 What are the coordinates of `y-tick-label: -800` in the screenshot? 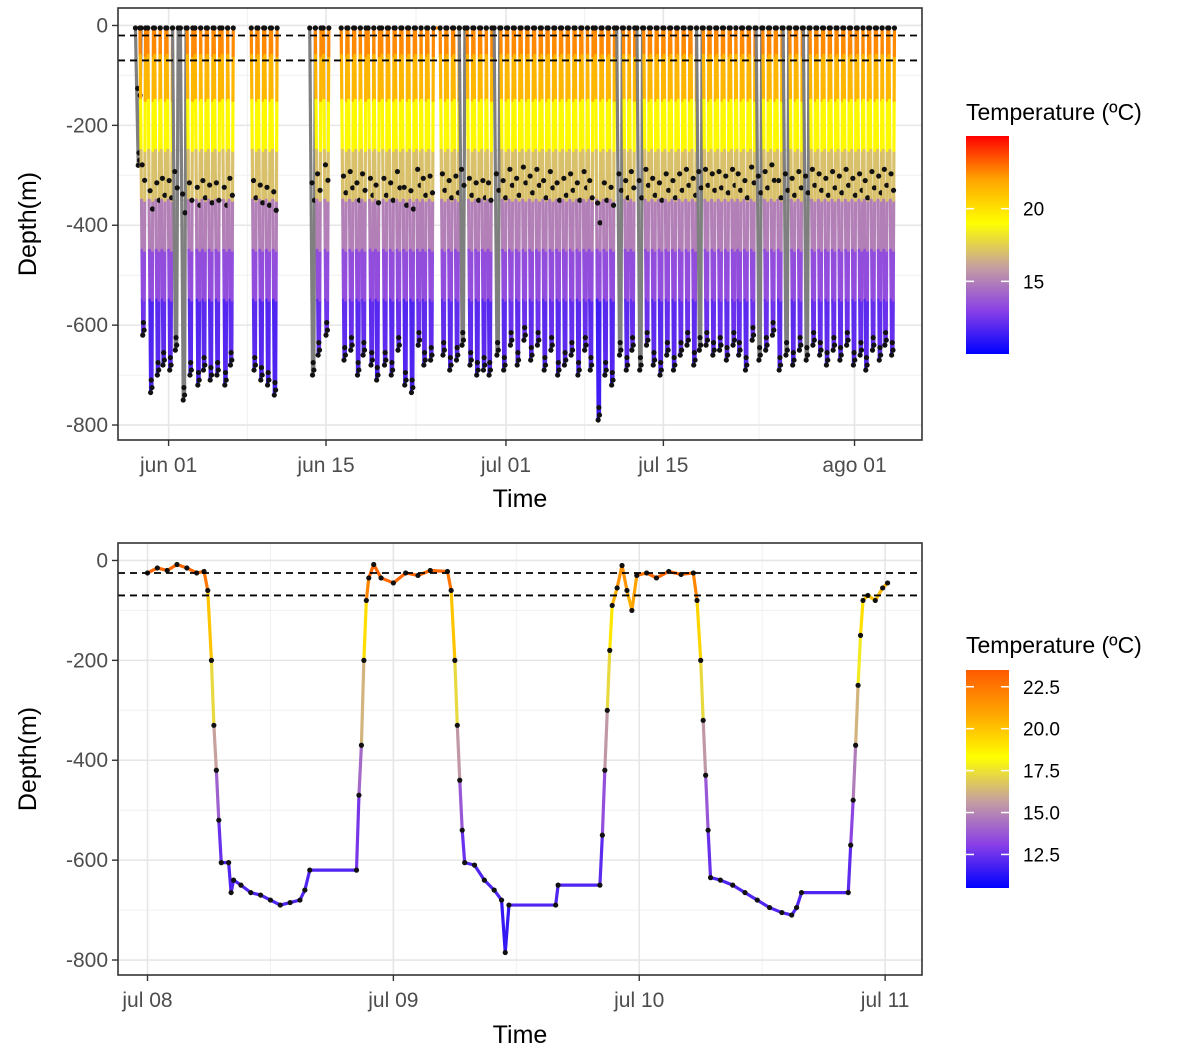 It's located at (87, 425).